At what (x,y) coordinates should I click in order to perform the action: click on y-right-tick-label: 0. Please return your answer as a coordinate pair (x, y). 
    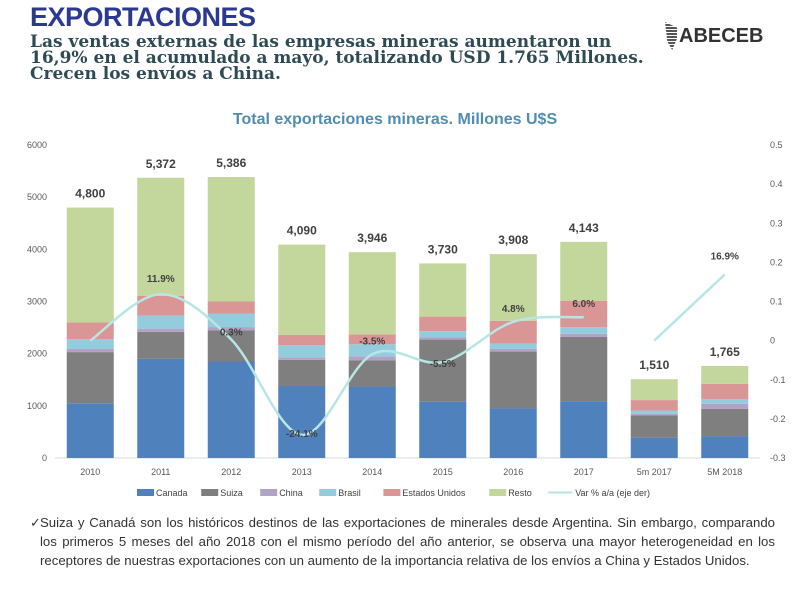
    Looking at the image, I should click on (772, 341).